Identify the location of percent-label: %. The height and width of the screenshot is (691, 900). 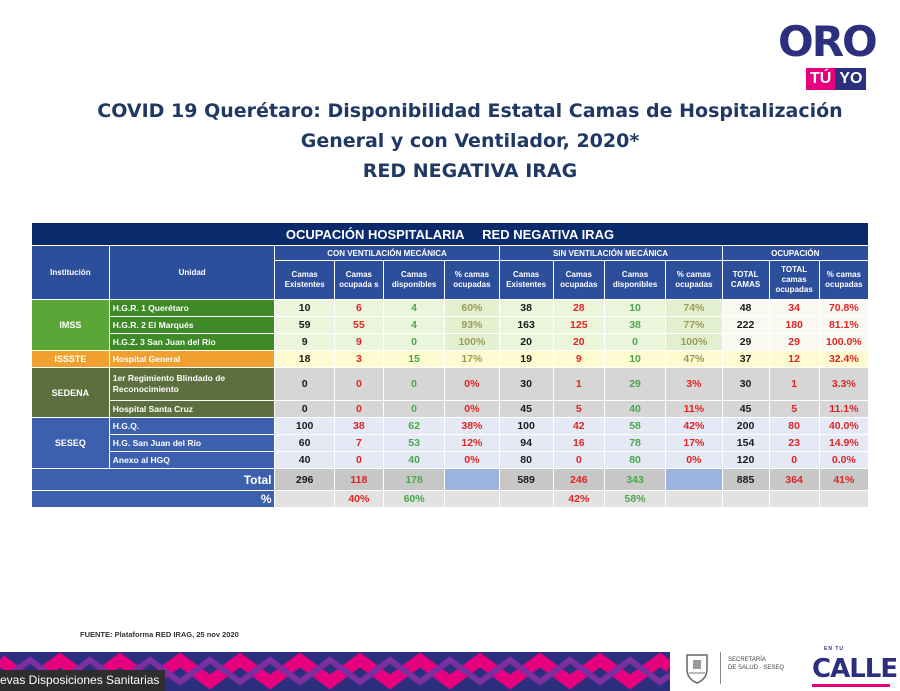
(153, 499).